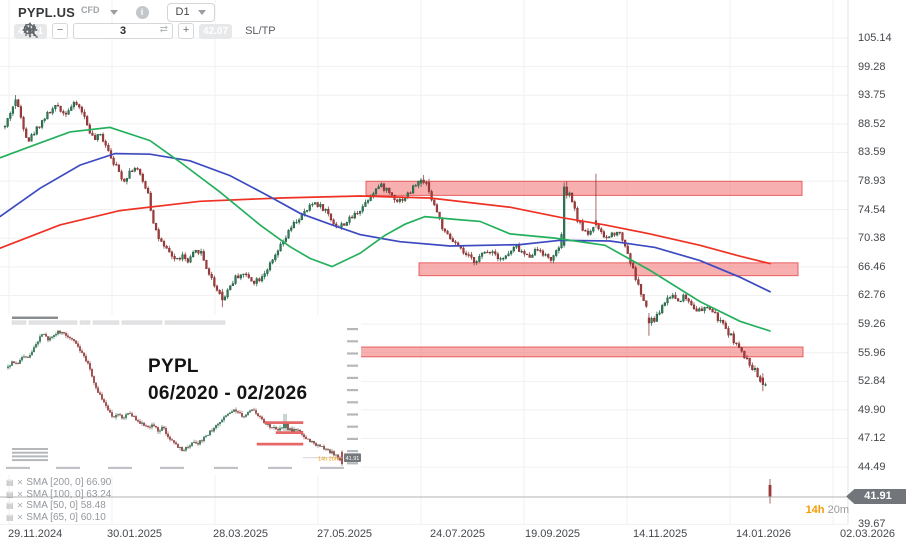  Describe the element at coordinates (90, 10) in the screenshot. I see `instrument-type-label: CFD` at that location.